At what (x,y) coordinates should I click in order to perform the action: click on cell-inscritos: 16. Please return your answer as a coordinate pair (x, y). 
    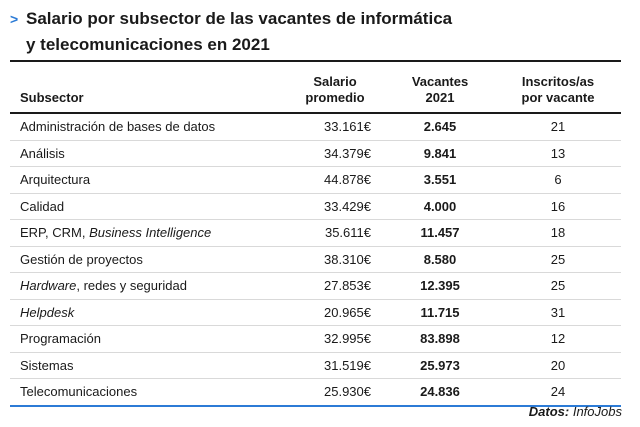
    Looking at the image, I should click on (558, 206).